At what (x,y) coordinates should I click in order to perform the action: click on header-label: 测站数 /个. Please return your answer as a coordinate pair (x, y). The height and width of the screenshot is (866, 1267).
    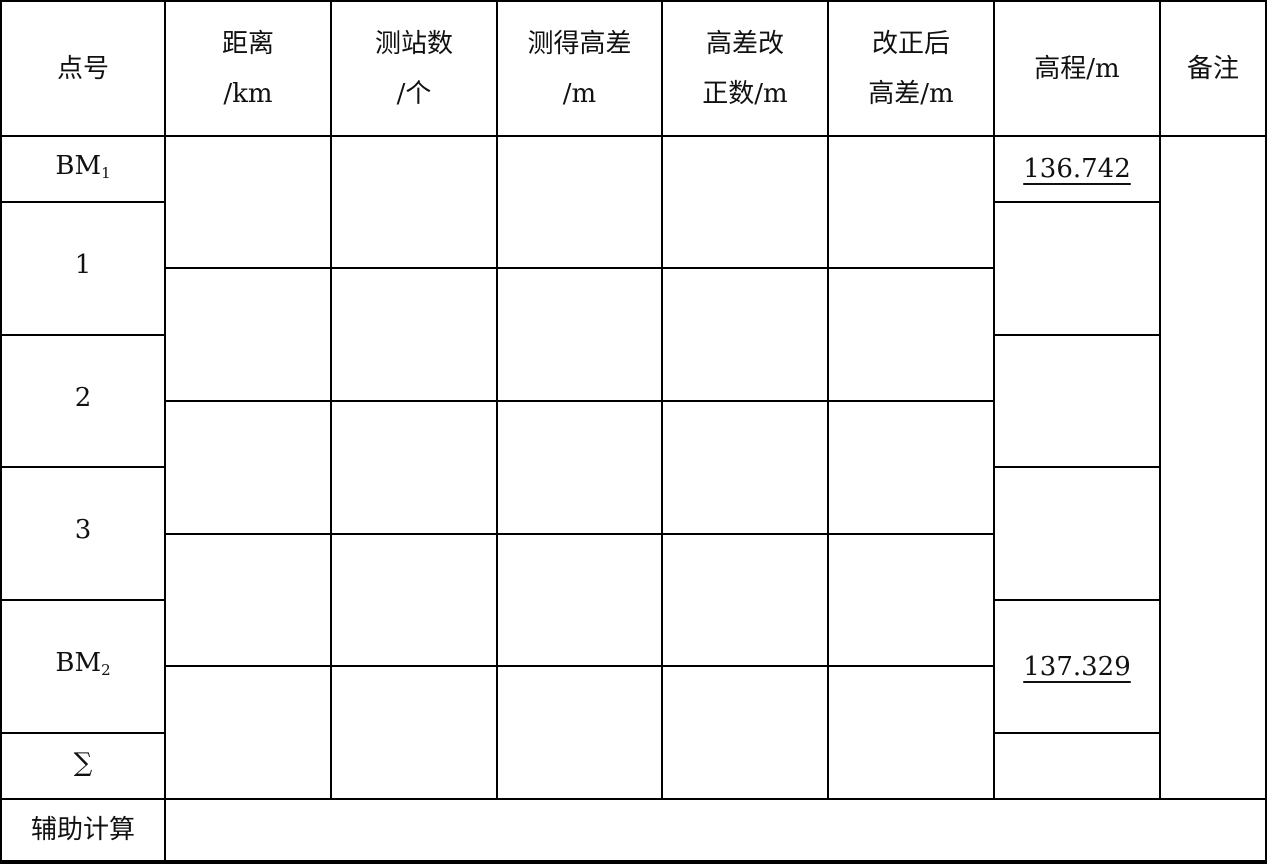
    Looking at the image, I should click on (413, 68).